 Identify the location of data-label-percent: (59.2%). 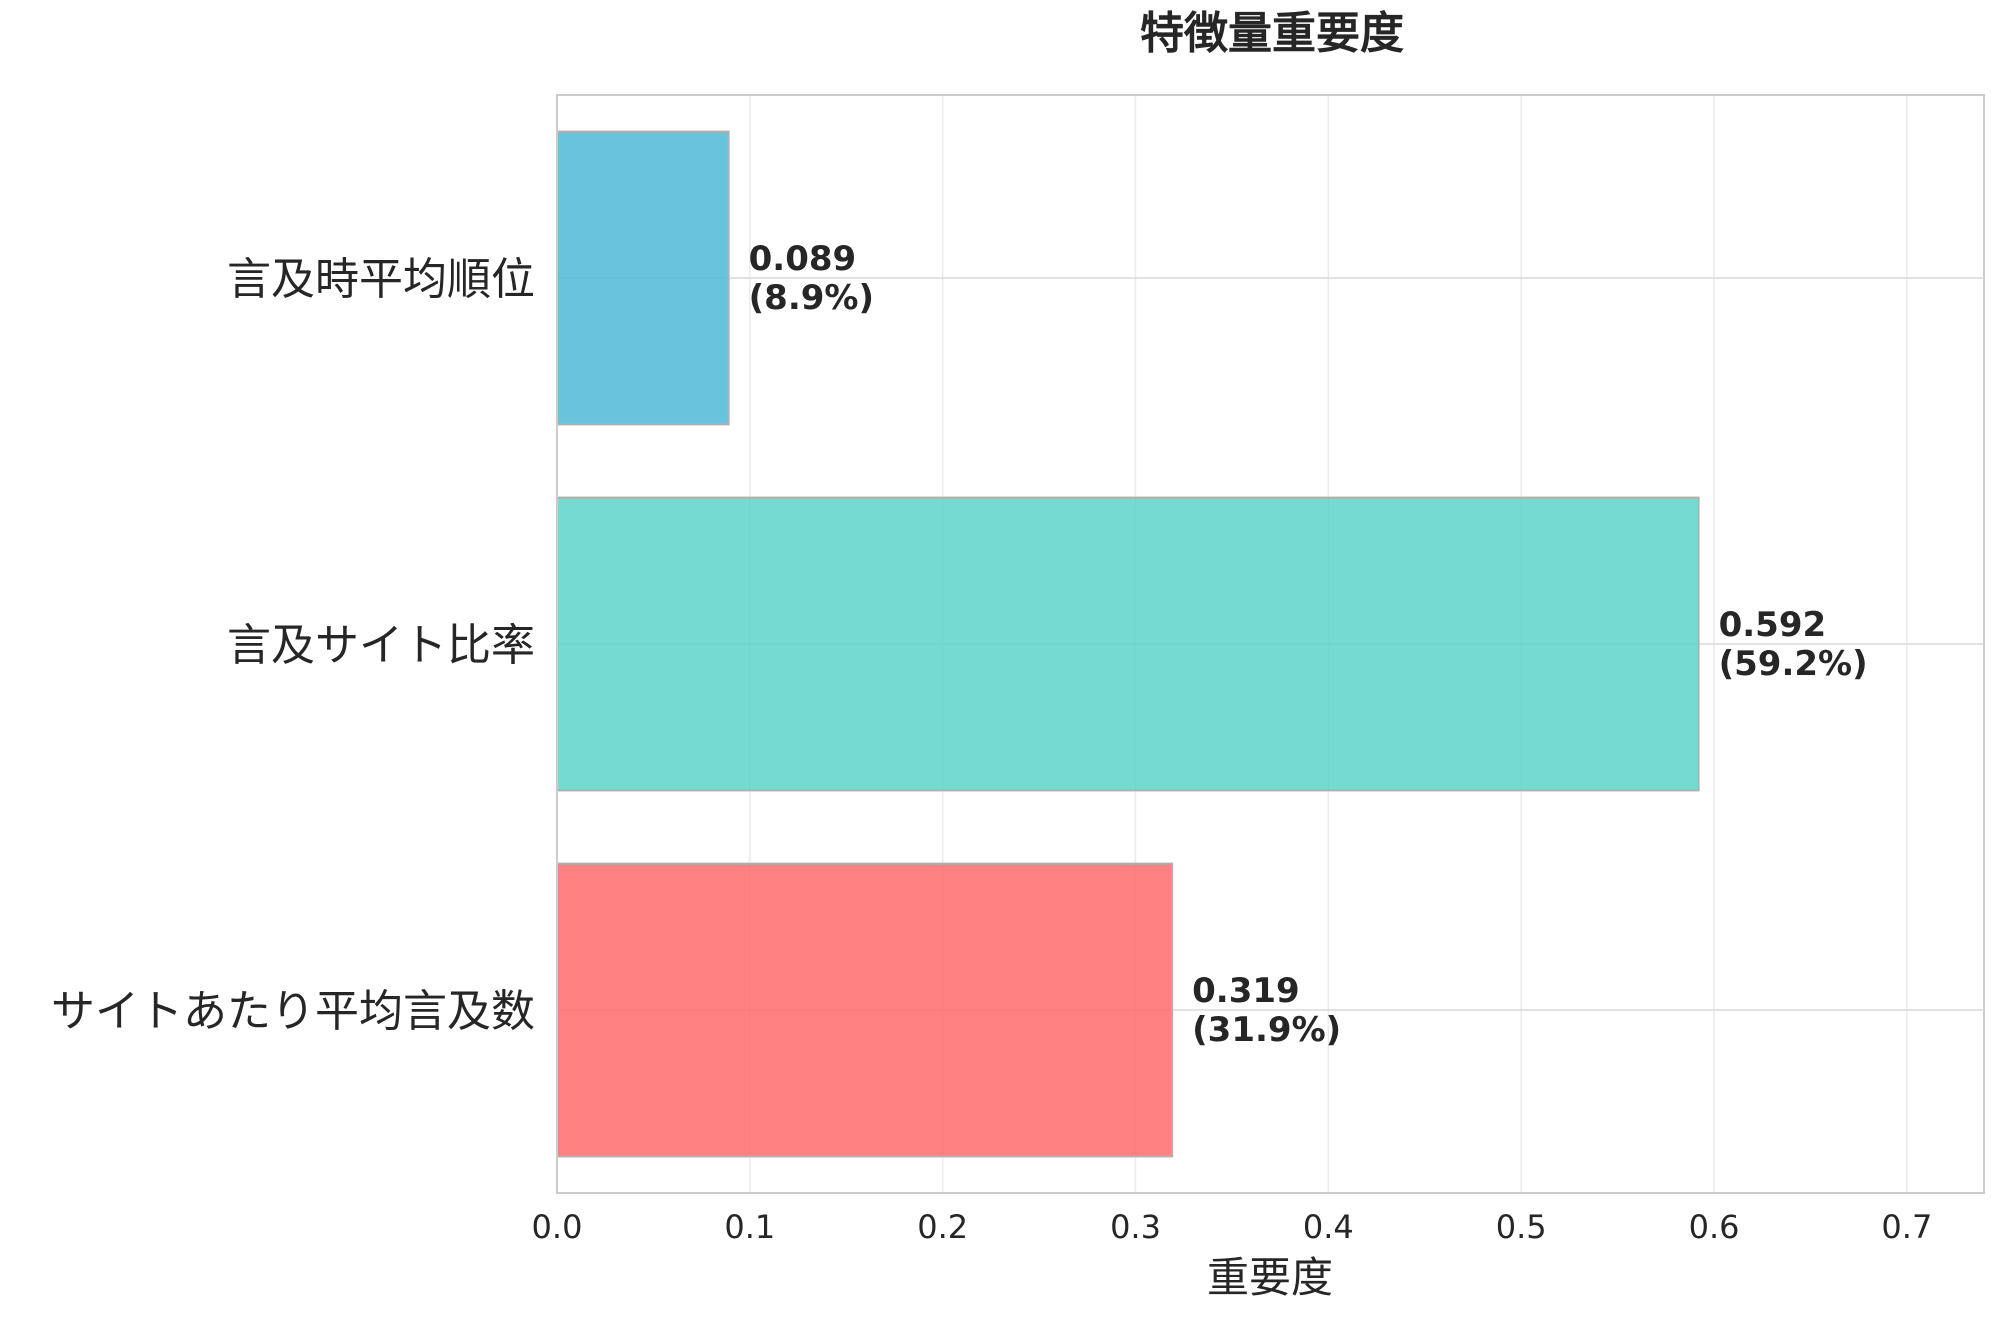
(1793, 664).